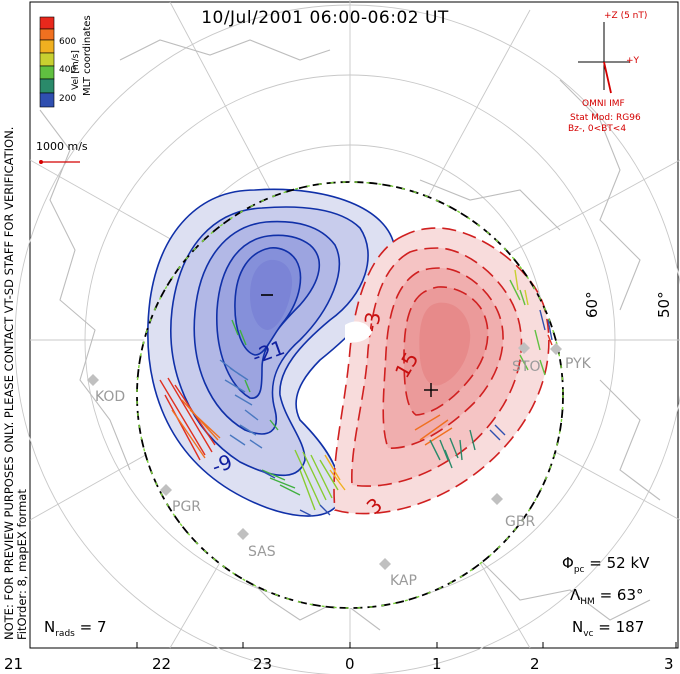 This screenshot has height=674, width=680. What do you see at coordinates (47, 62) in the screenshot?
I see `velocity-colorbar` at bounding box center [47, 62].